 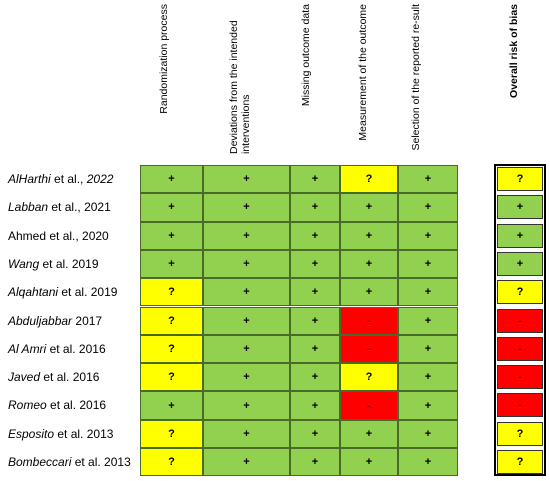 What do you see at coordinates (27, 348) in the screenshot?
I see `study-author: Al Amri` at bounding box center [27, 348].